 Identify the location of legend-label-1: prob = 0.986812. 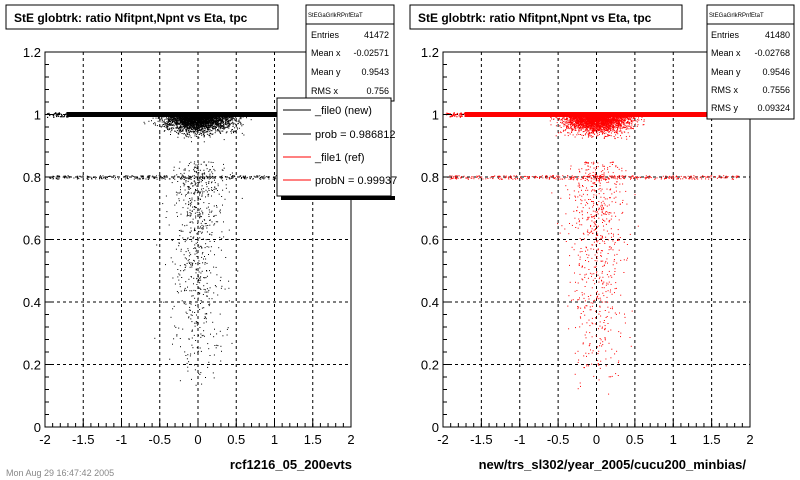
(355, 135).